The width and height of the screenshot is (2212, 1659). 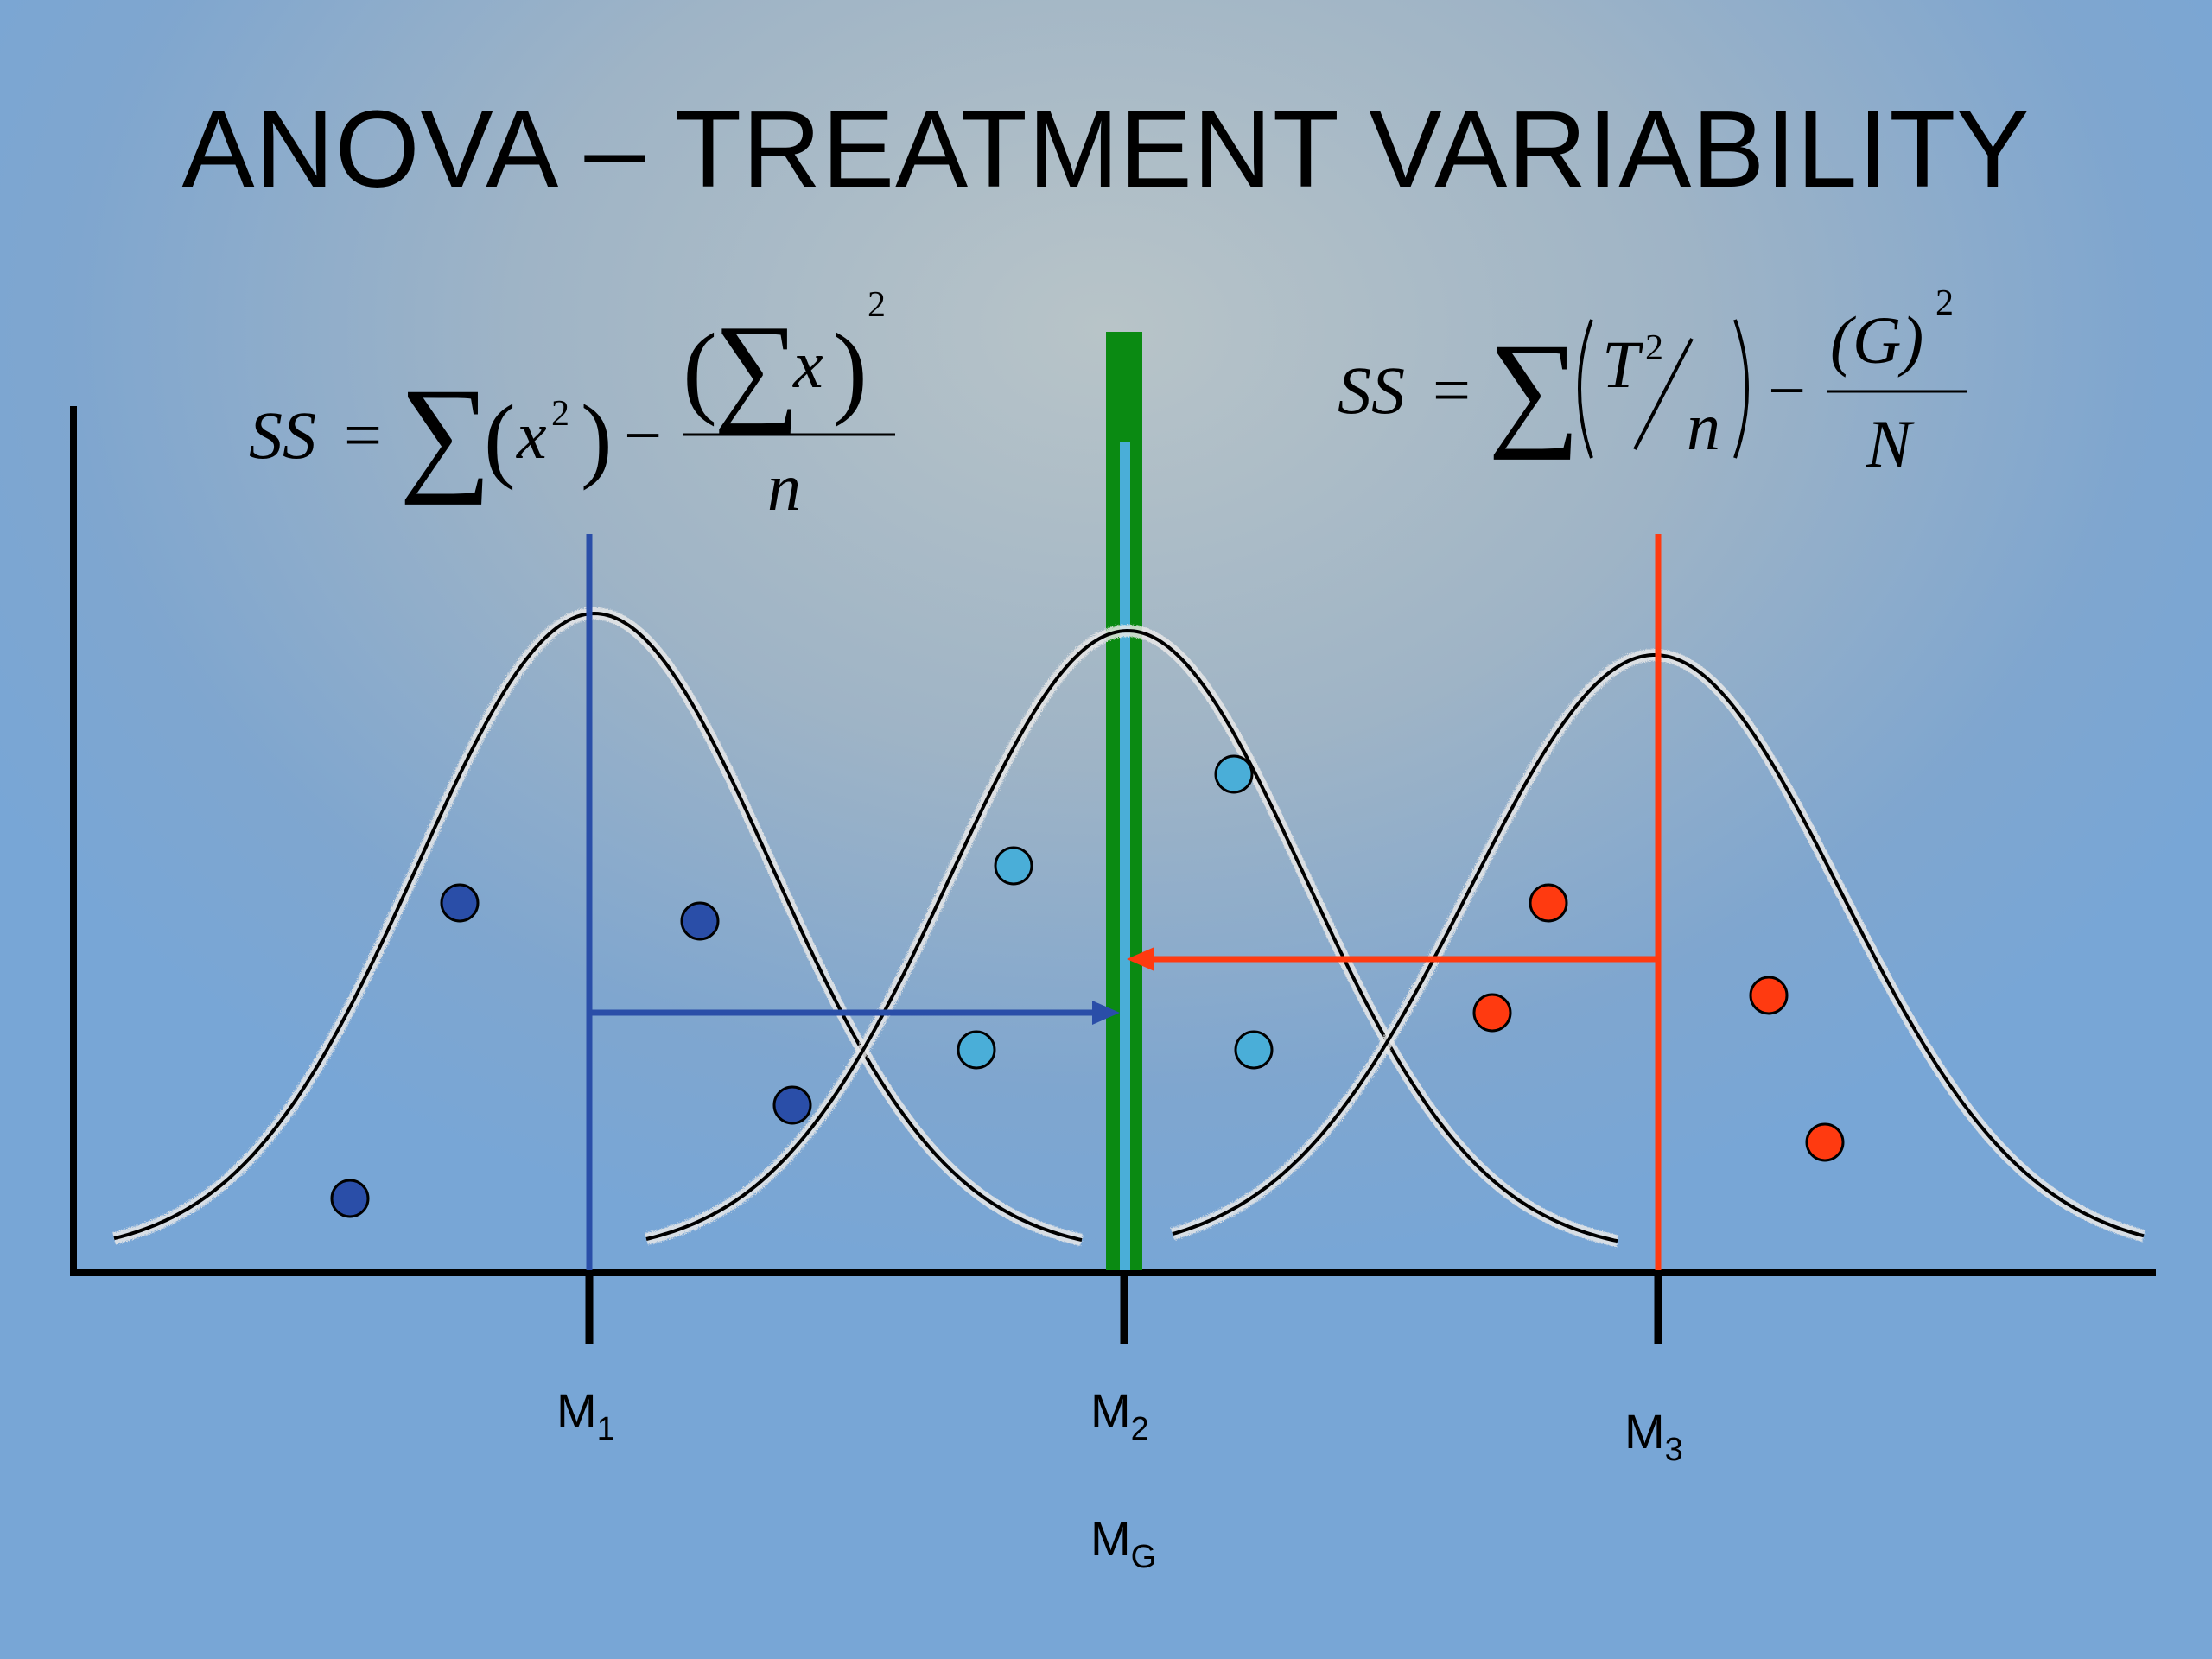 I want to click on formula-left-num-rparen: ), so click(x=850, y=369).